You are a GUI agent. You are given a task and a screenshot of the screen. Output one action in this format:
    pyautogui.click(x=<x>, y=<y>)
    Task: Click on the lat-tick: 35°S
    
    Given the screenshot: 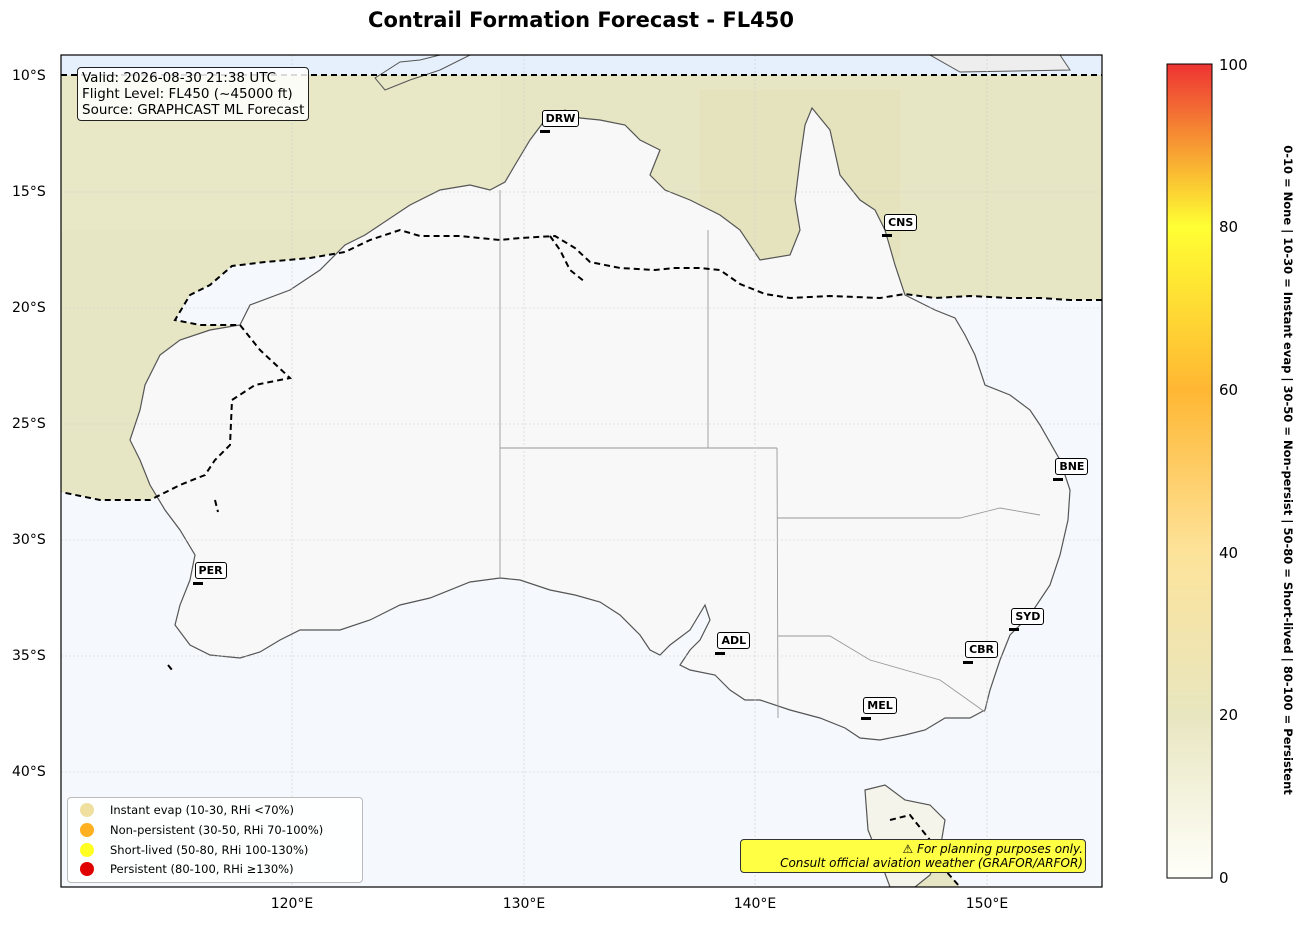 What is the action you would take?
    pyautogui.click(x=29, y=656)
    